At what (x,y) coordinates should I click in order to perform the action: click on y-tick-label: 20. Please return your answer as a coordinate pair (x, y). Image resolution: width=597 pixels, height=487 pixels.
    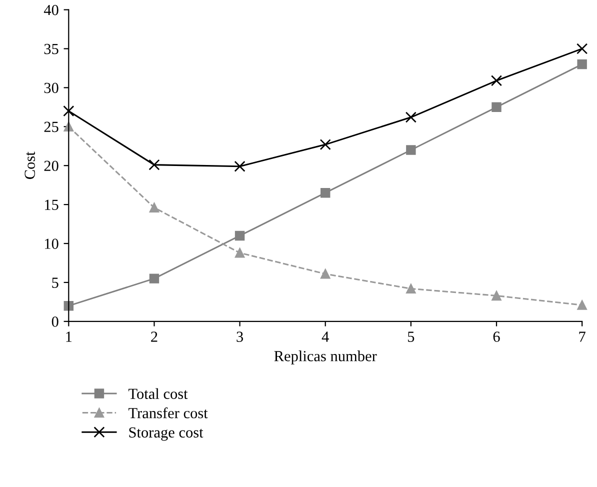
    Looking at the image, I should click on (51, 166).